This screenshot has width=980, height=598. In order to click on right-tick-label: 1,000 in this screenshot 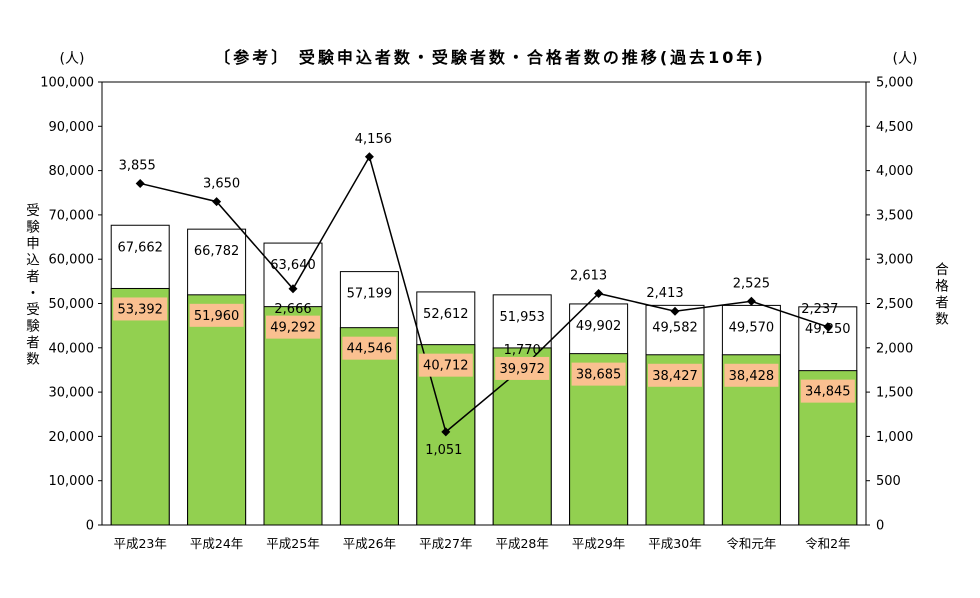, I will do `click(894, 437)`.